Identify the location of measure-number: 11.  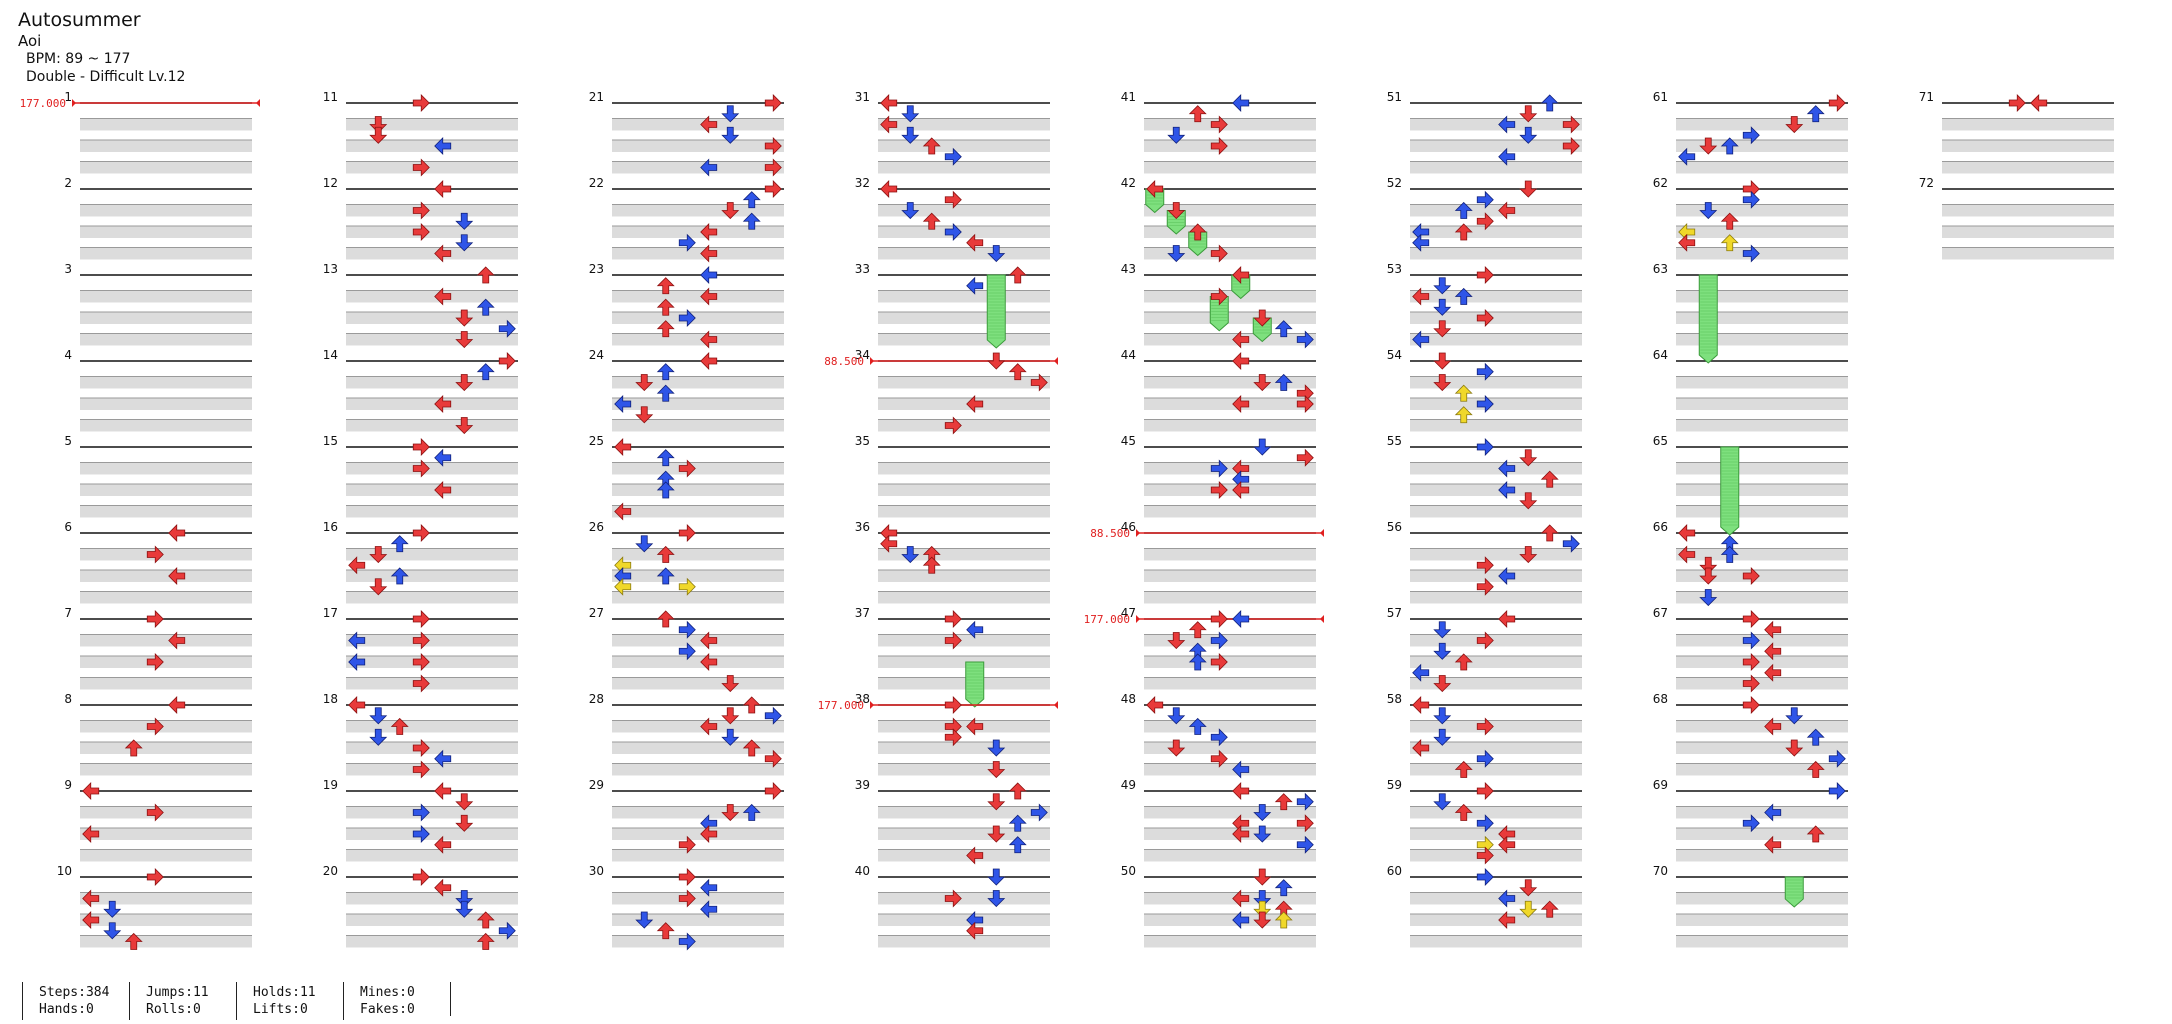
(330, 97).